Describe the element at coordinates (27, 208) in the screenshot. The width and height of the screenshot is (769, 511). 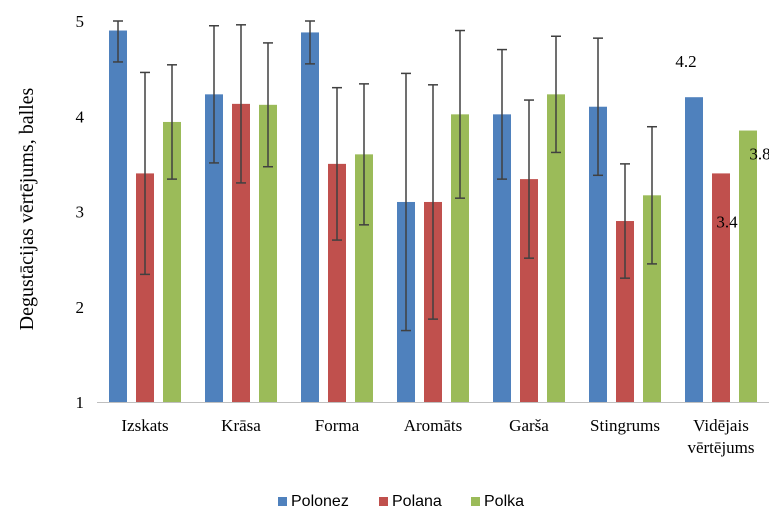
I see `y-axis-label: Degustācijas vērtējums, balles` at that location.